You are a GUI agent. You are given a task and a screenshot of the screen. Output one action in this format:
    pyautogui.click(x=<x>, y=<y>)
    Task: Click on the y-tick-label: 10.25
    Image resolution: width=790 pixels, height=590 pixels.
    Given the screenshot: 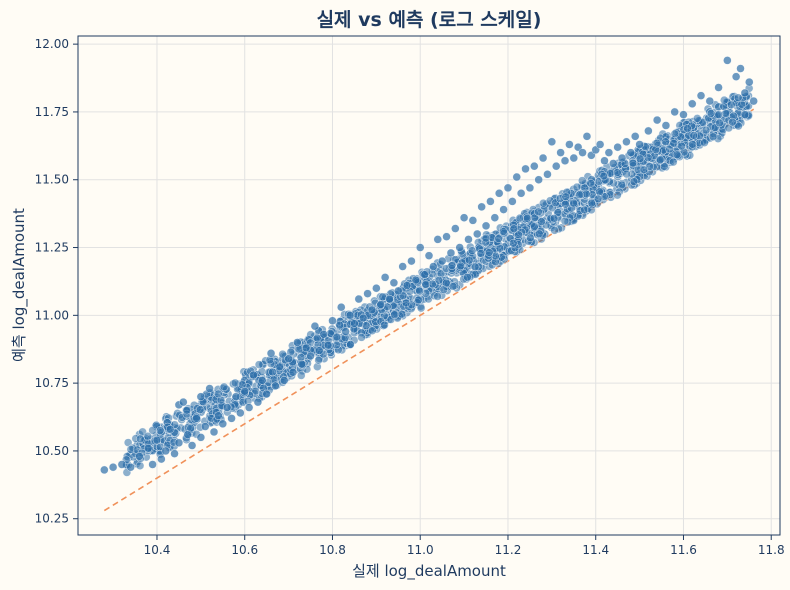 What is the action you would take?
    pyautogui.click(x=52, y=519)
    